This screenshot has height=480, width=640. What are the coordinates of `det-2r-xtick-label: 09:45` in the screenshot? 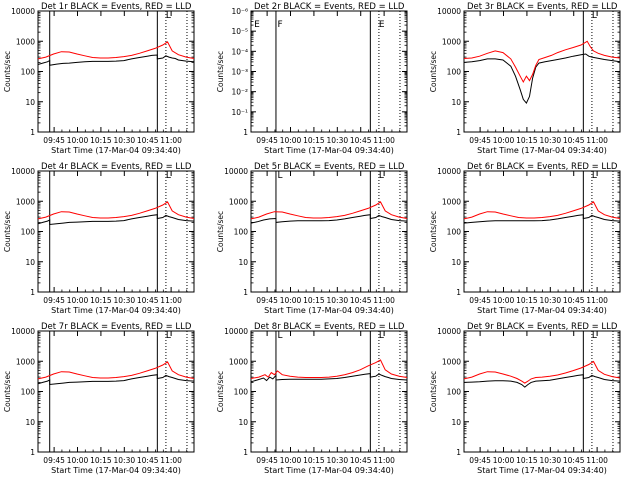 It's located at (267, 140).